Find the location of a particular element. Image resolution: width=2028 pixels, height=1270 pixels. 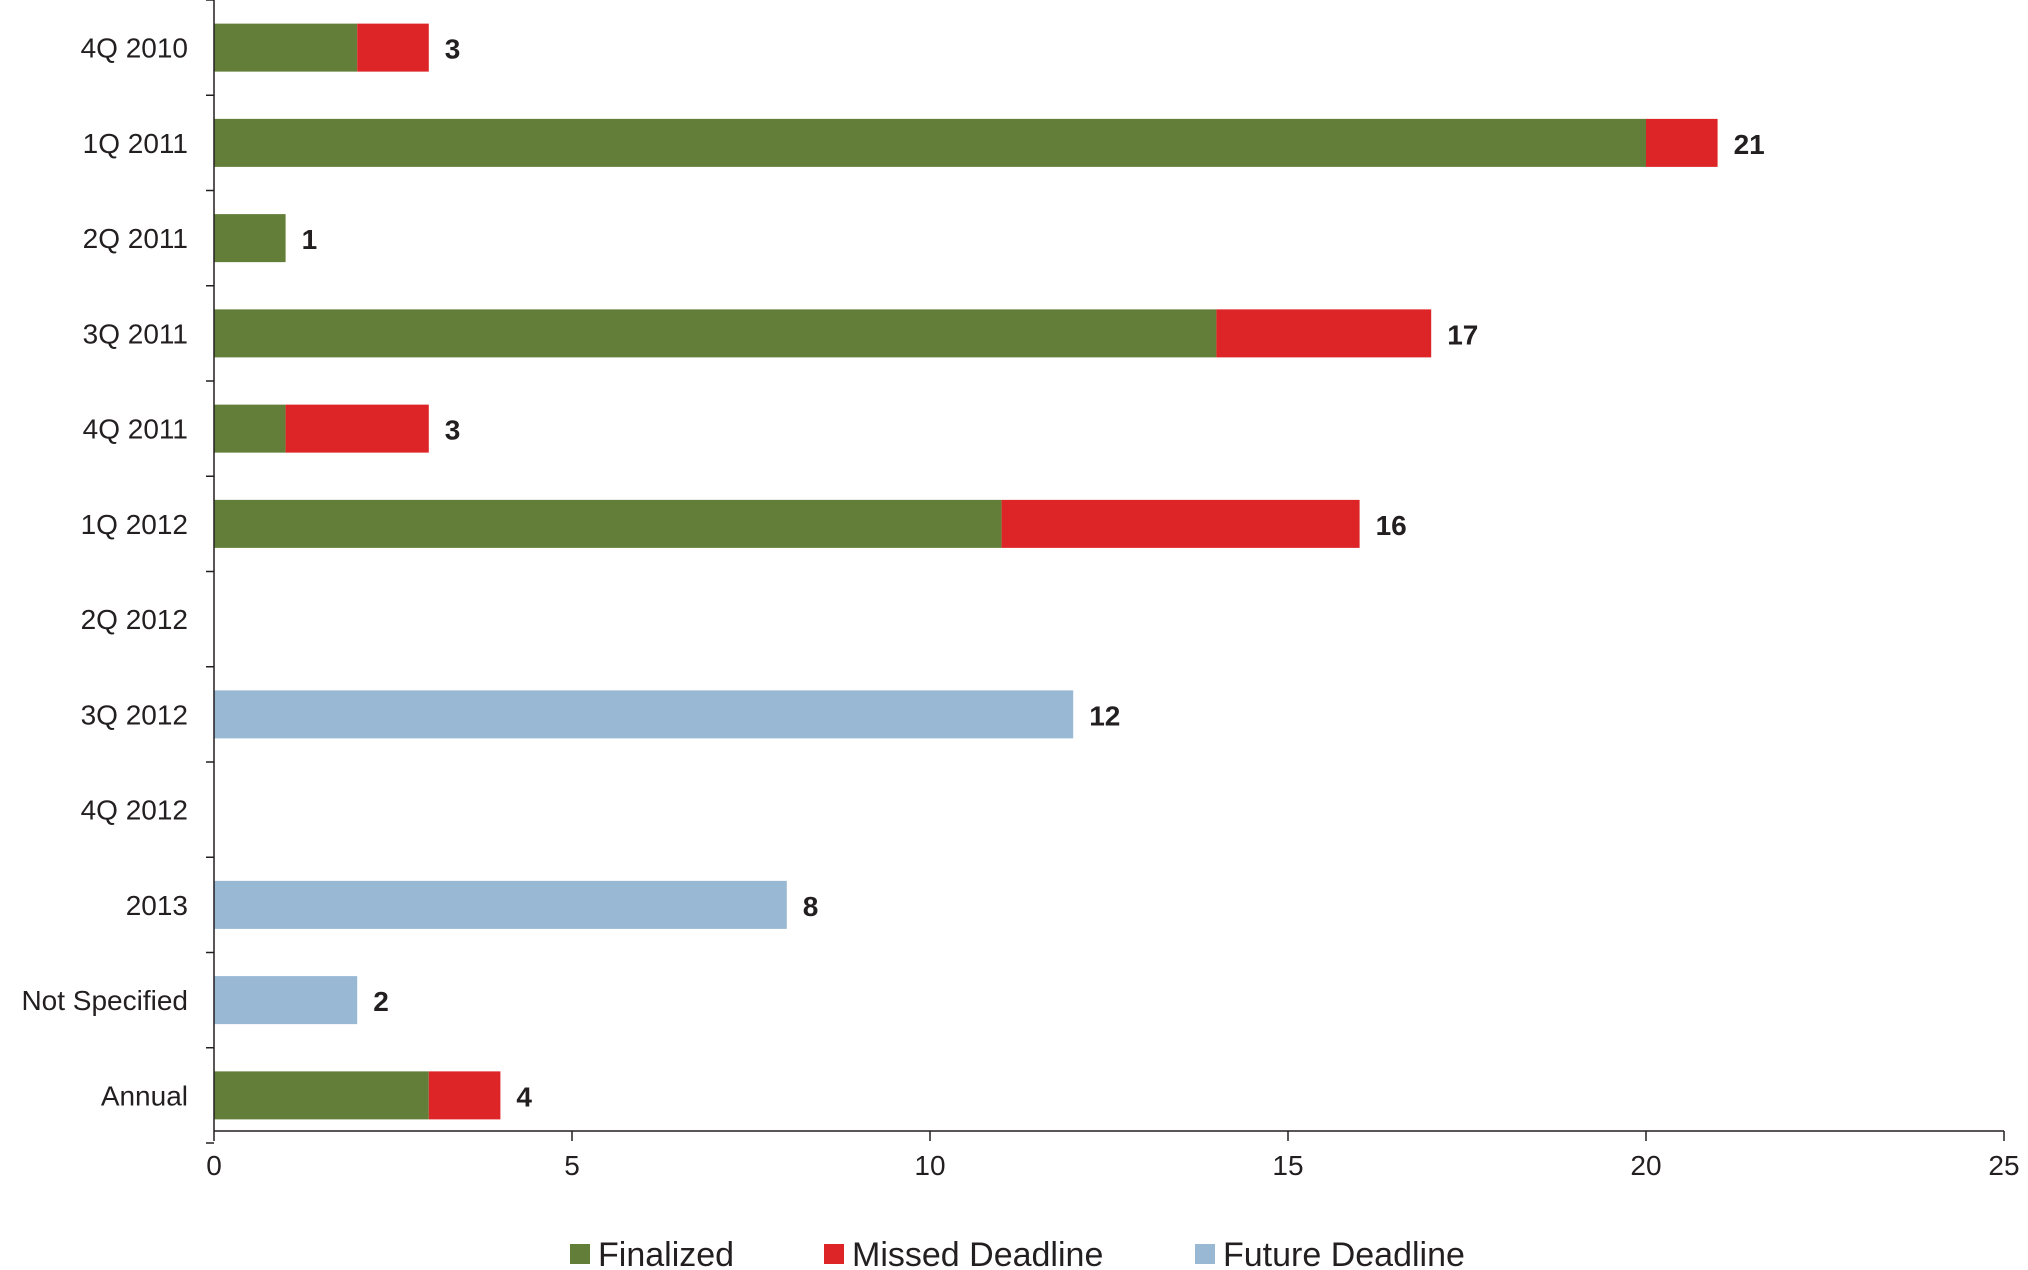

total-label-not-specified: 2 is located at coordinates (381, 1001).